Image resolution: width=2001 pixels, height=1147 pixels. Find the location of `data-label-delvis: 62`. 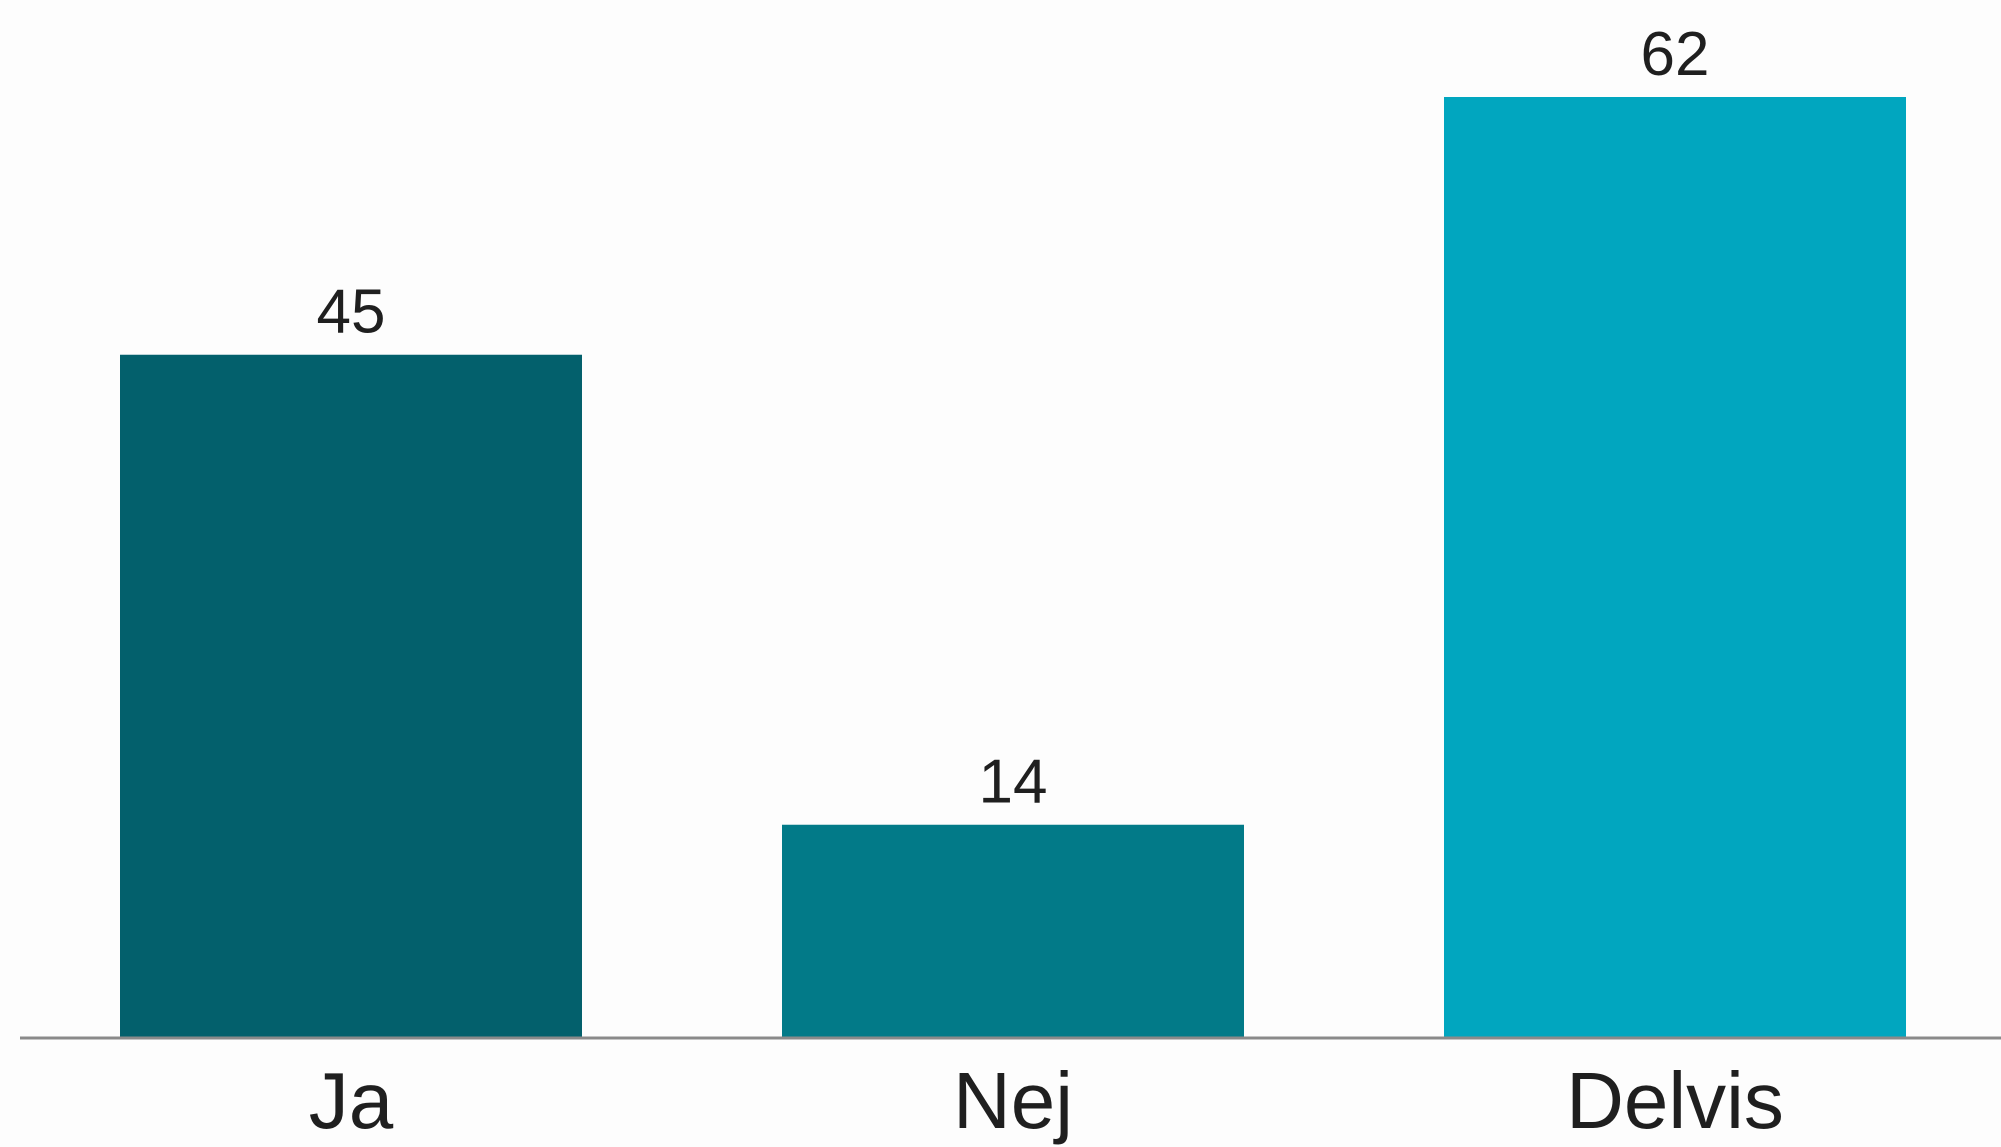

data-label-delvis: 62 is located at coordinates (1675, 54).